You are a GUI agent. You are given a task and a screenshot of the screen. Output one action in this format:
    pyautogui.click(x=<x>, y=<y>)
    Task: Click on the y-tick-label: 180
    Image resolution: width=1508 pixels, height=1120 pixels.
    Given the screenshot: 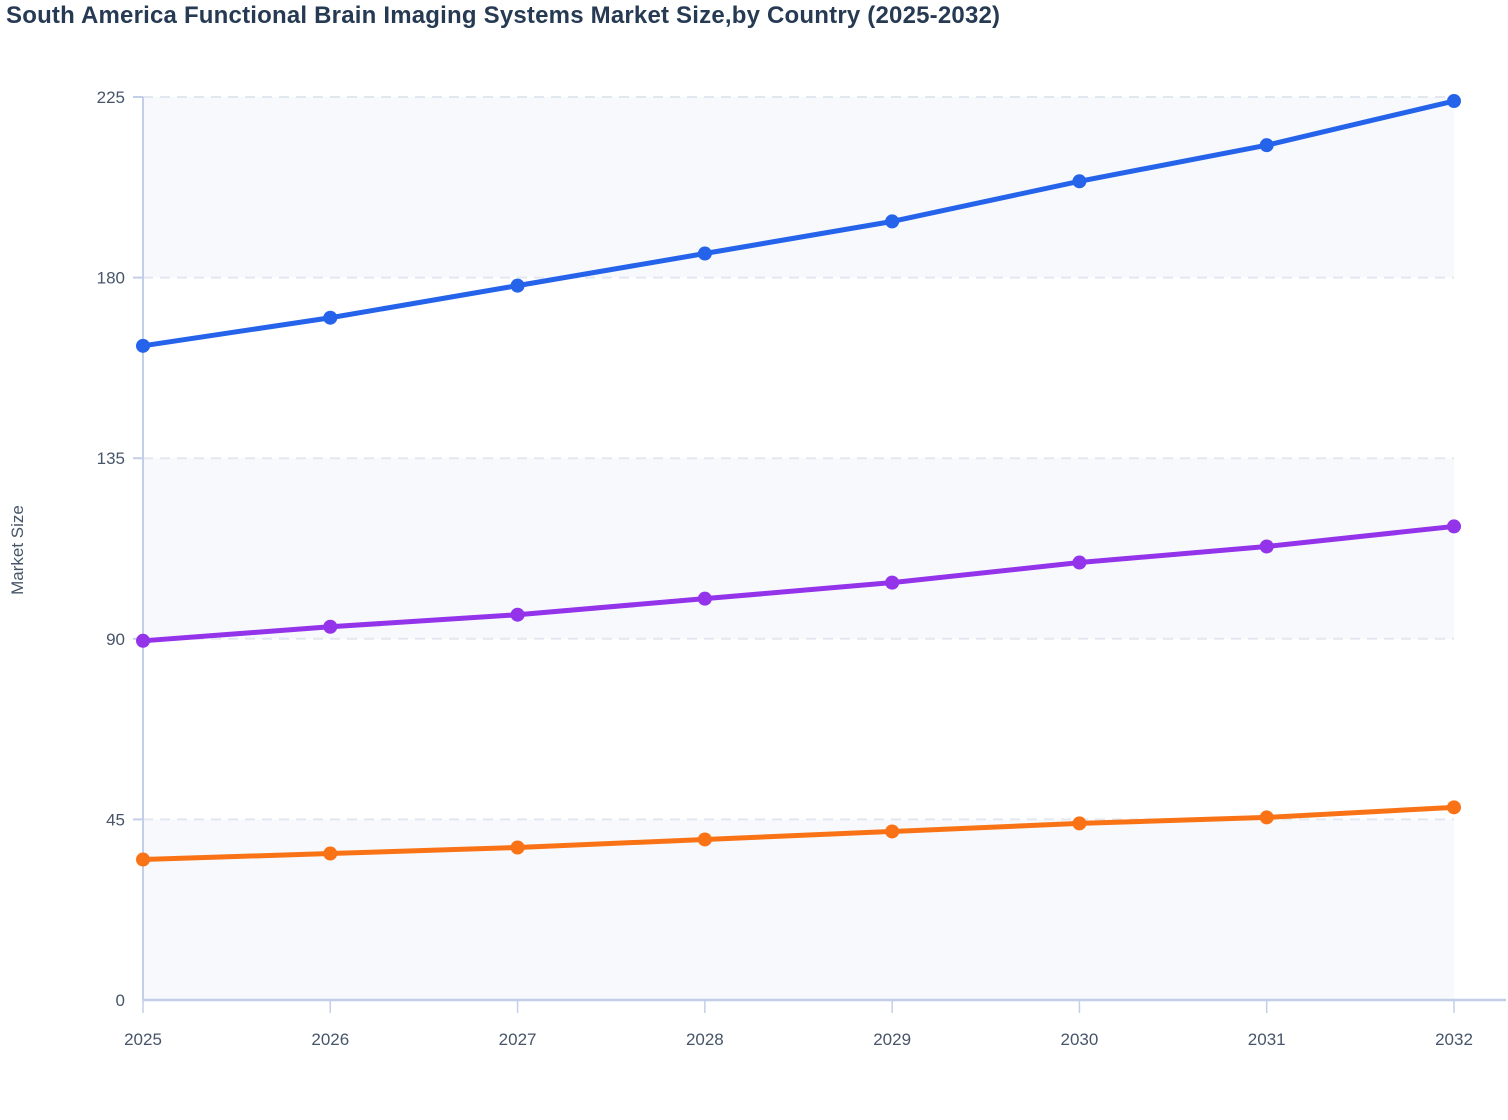 What is the action you would take?
    pyautogui.click(x=111, y=278)
    